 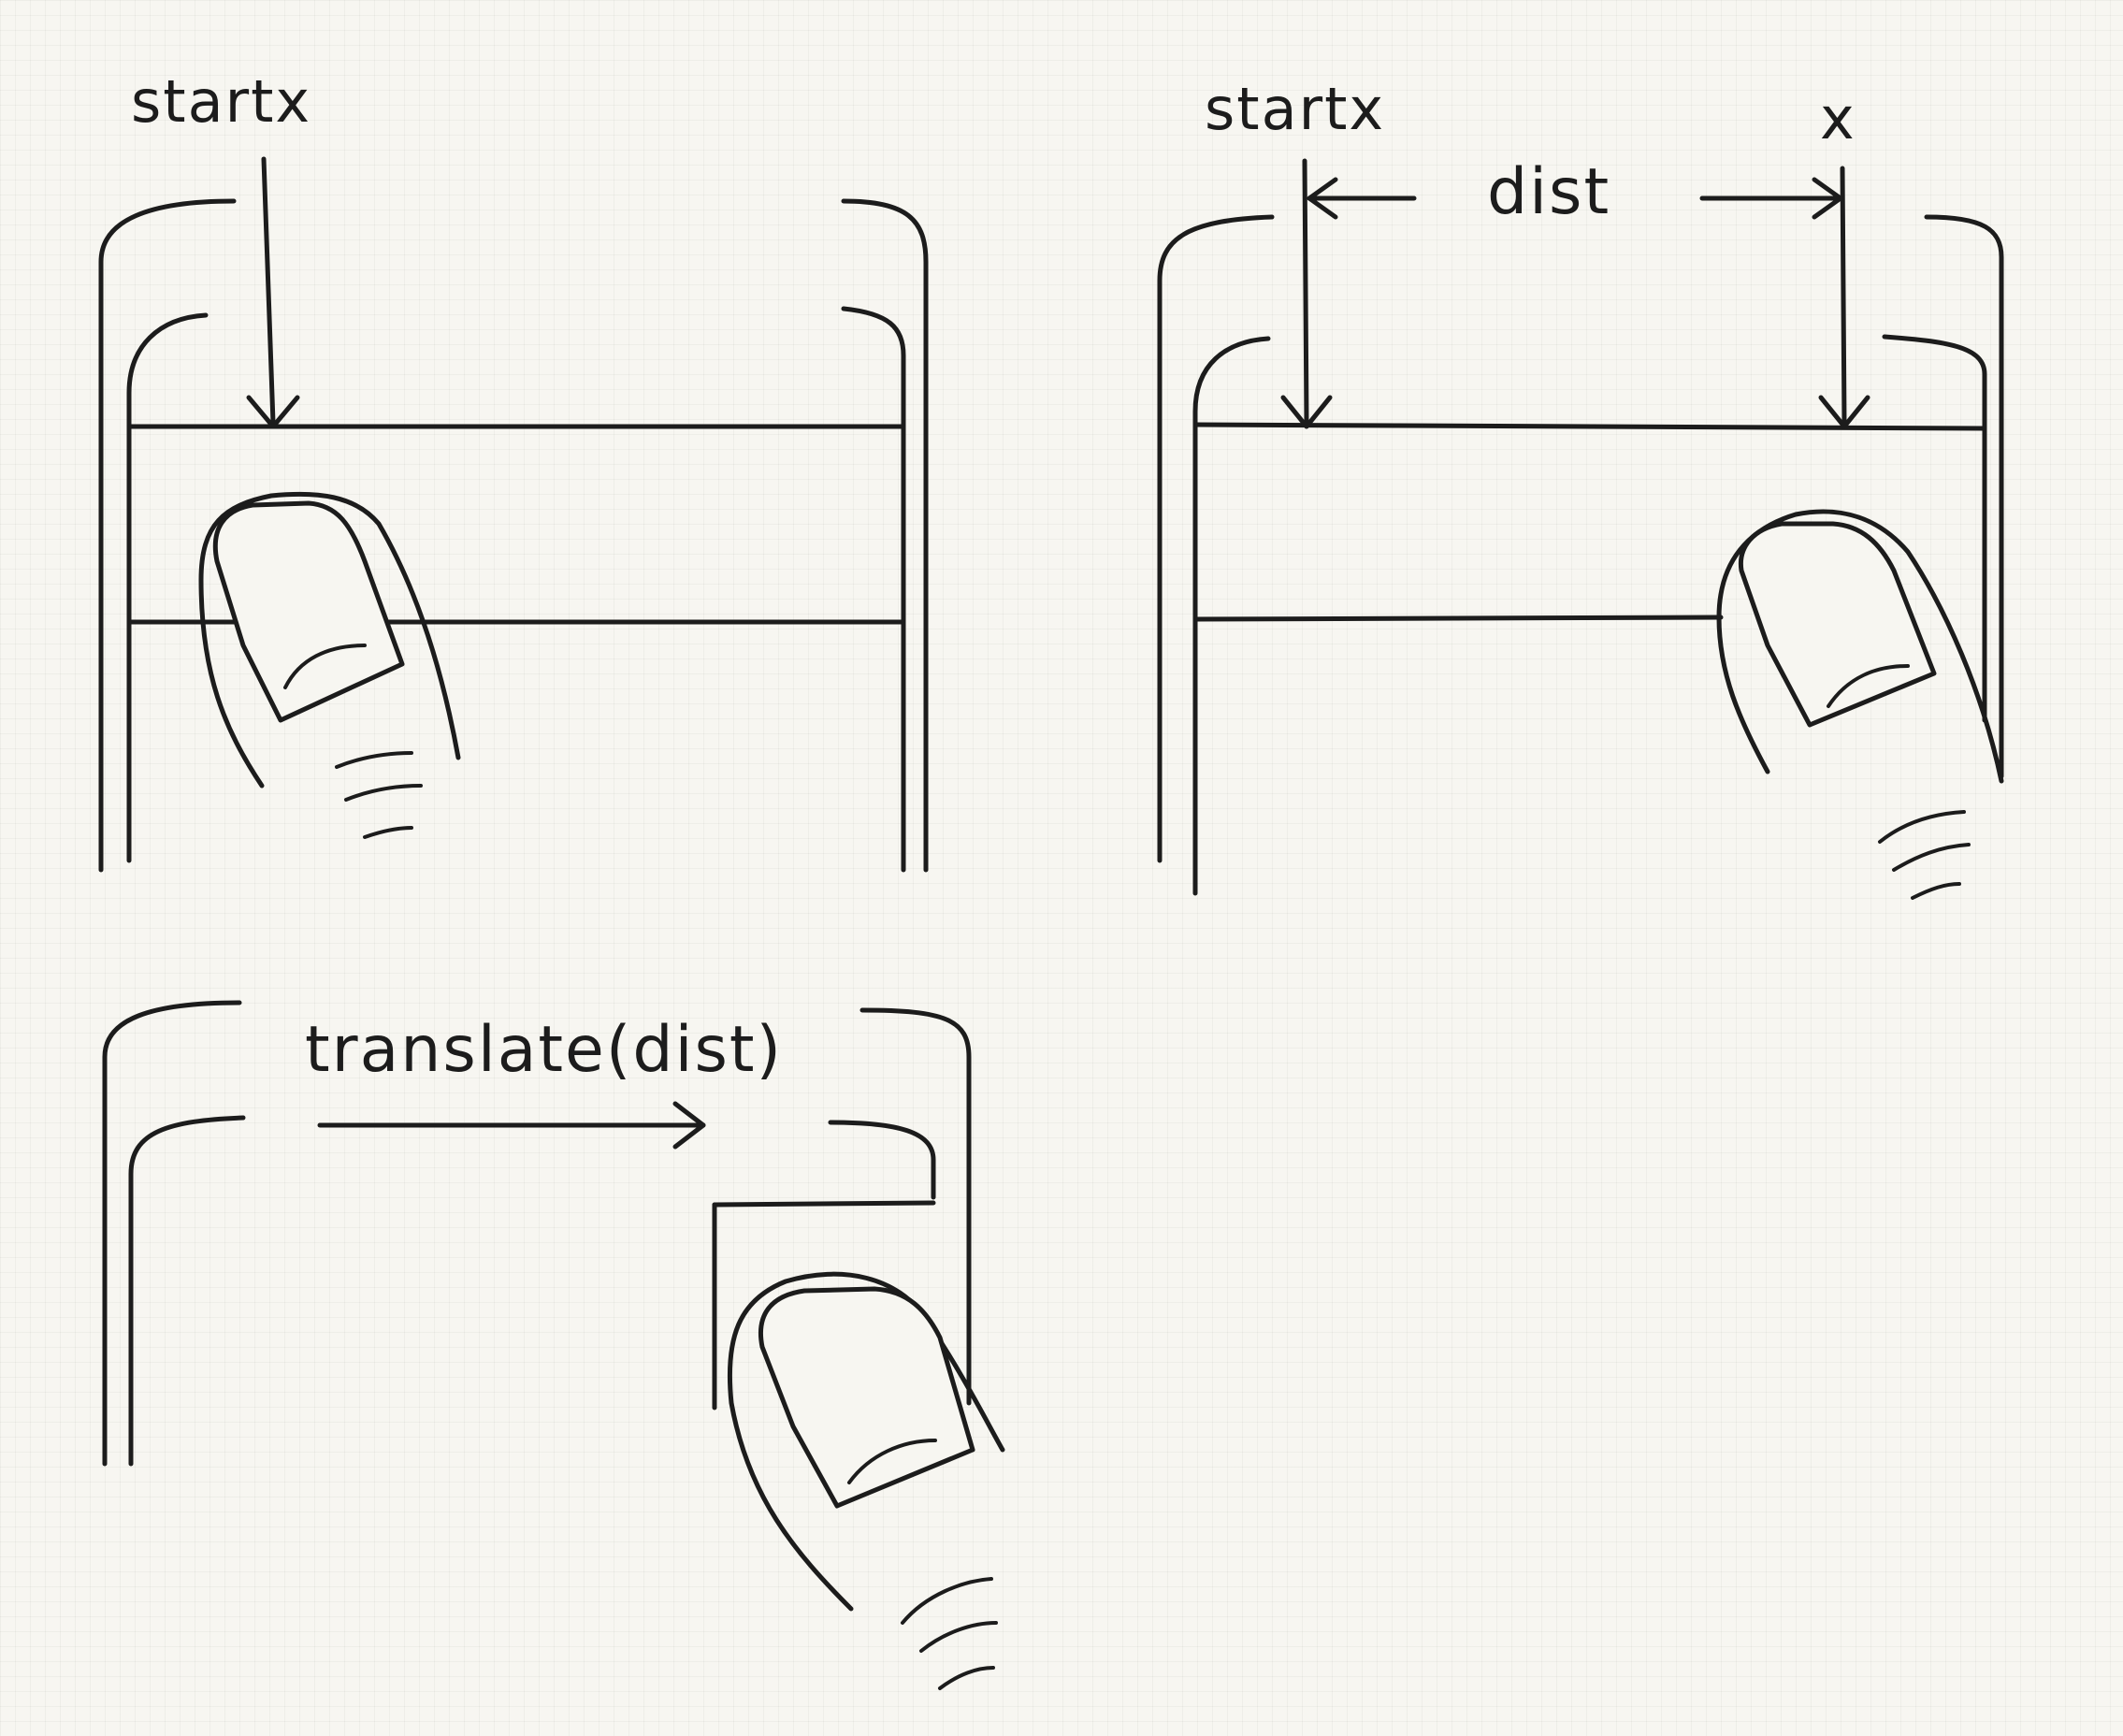 I want to click on dist-arrow, so click(x=1575, y=198).